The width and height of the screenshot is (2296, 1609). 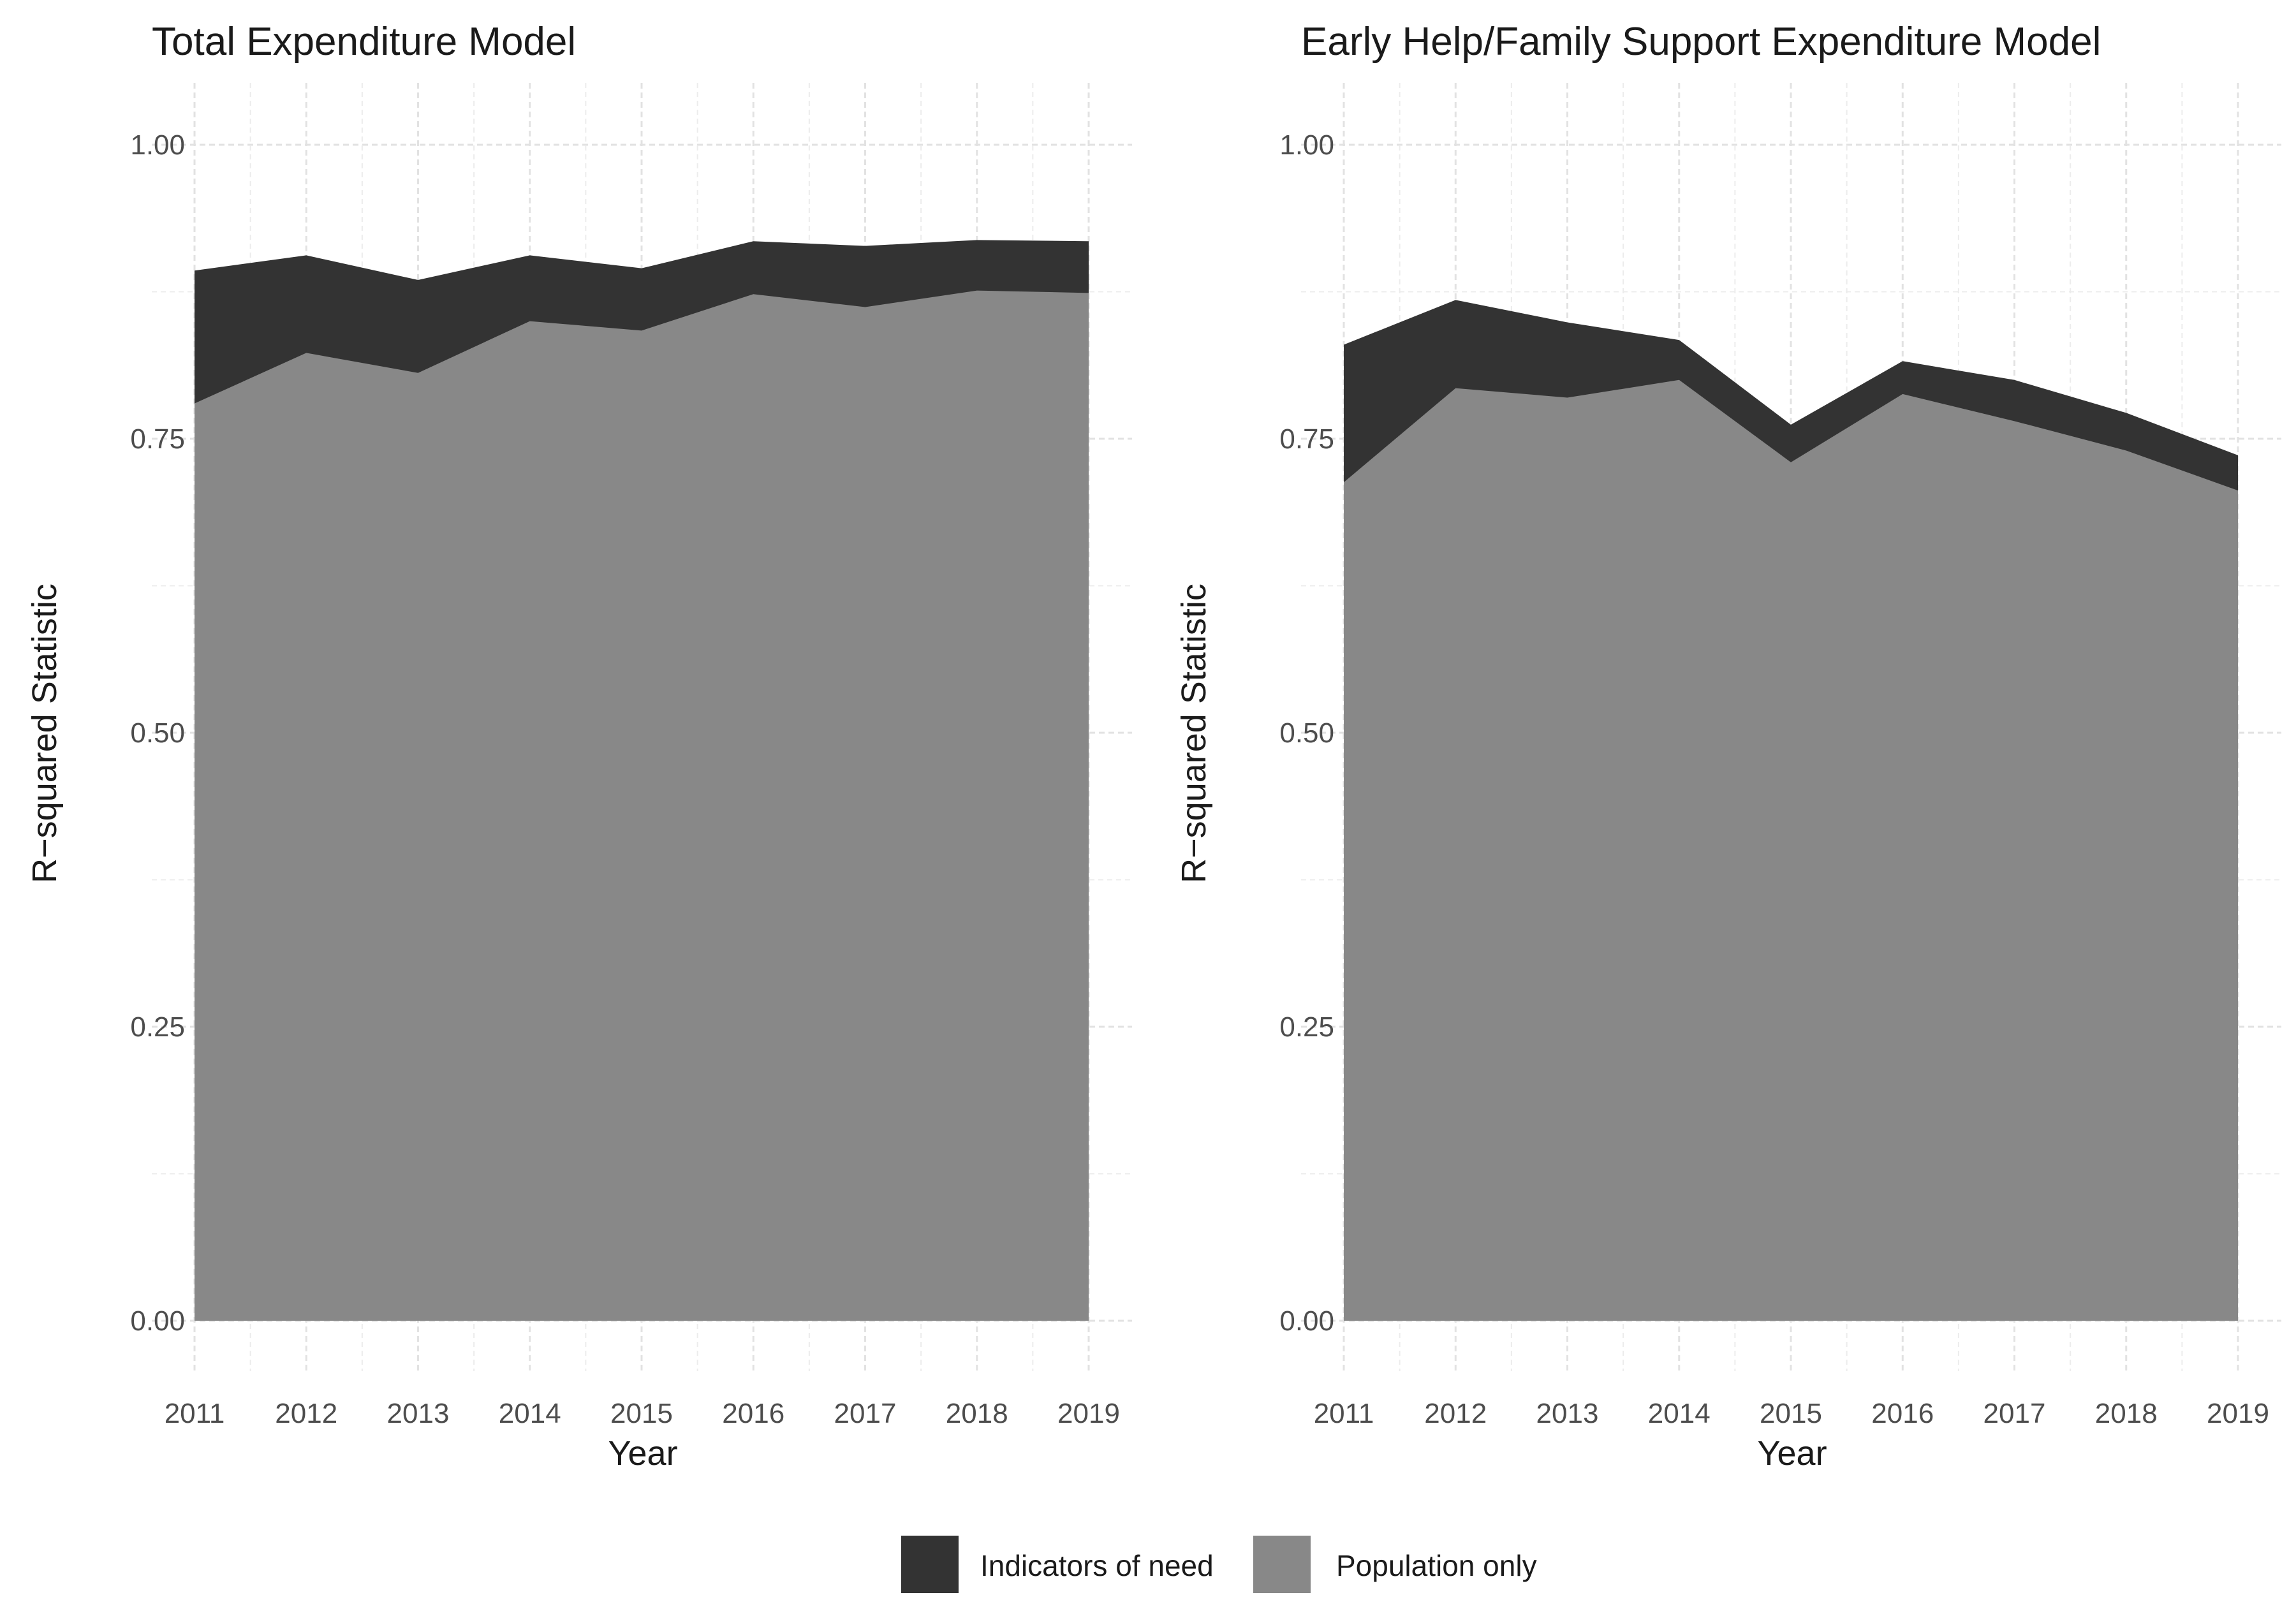 I want to click on legend-label-indicators-of-need: Indicators of need, so click(x=1097, y=1566).